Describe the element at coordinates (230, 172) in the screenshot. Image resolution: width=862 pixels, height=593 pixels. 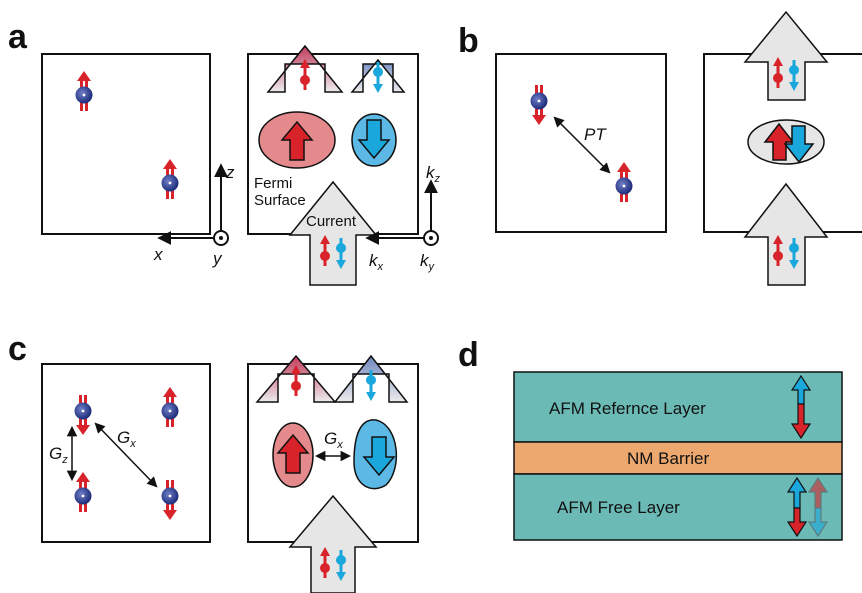
I see `axis-z-label: z` at that location.